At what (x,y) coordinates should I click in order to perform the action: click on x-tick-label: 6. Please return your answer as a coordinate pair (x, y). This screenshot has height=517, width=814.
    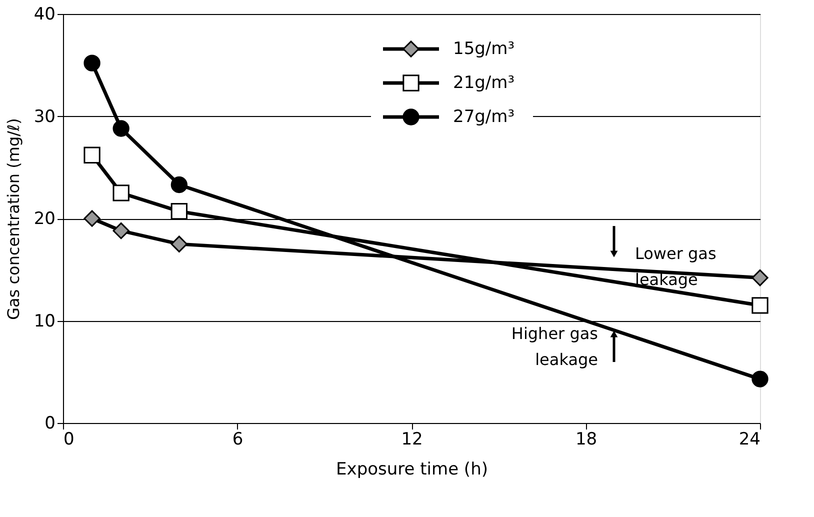
    Looking at the image, I should click on (238, 440).